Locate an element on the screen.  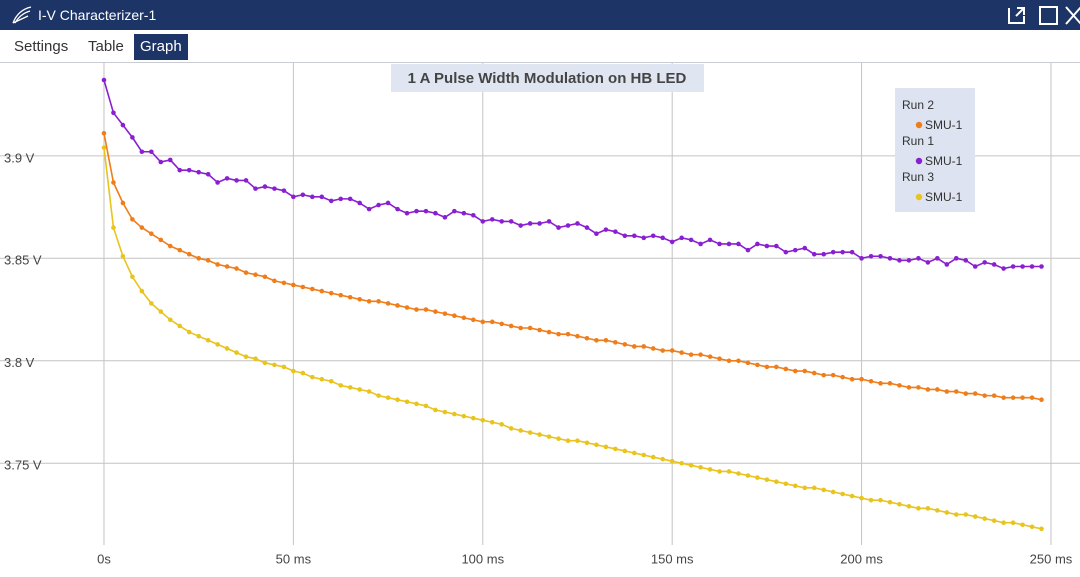
x-tick-label: 0s is located at coordinates (104, 558).